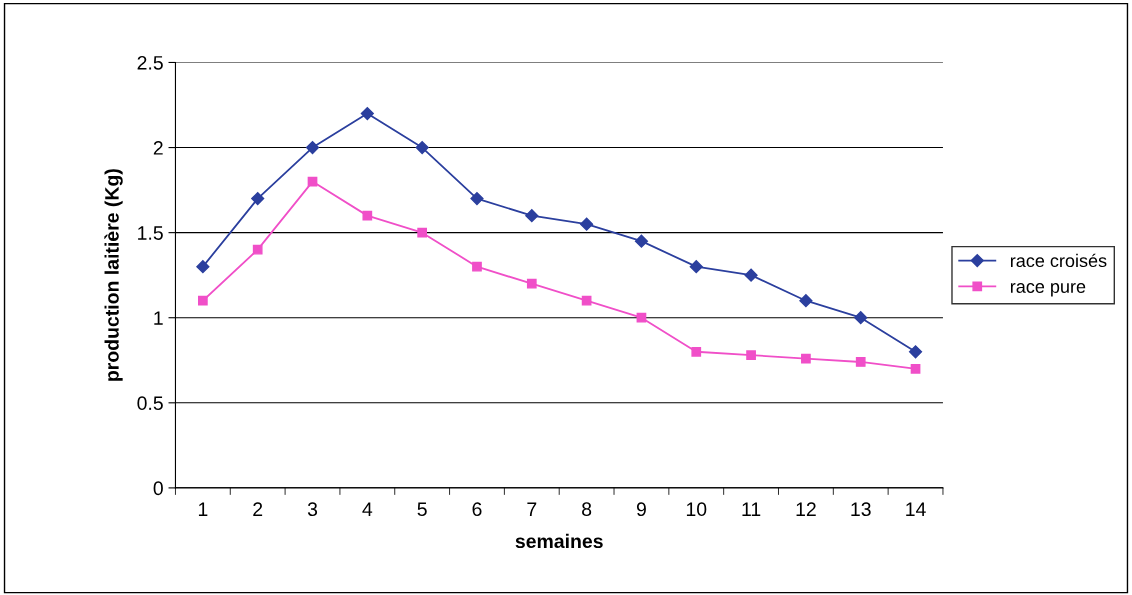 The image size is (1132, 595). Describe the element at coordinates (258, 509) in the screenshot. I see `x-tick-label: 2` at that location.